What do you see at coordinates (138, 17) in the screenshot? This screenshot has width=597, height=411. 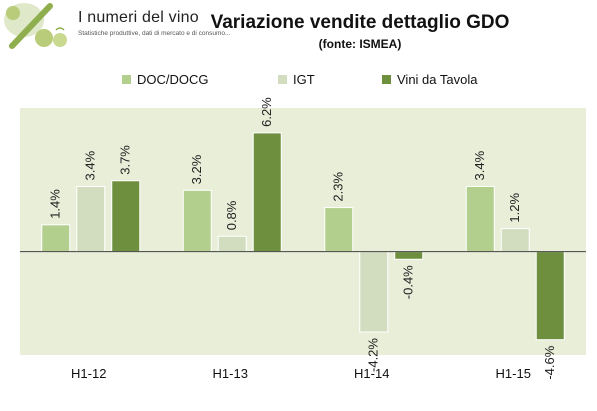 I see `logo-title: I numeri del vino` at bounding box center [138, 17].